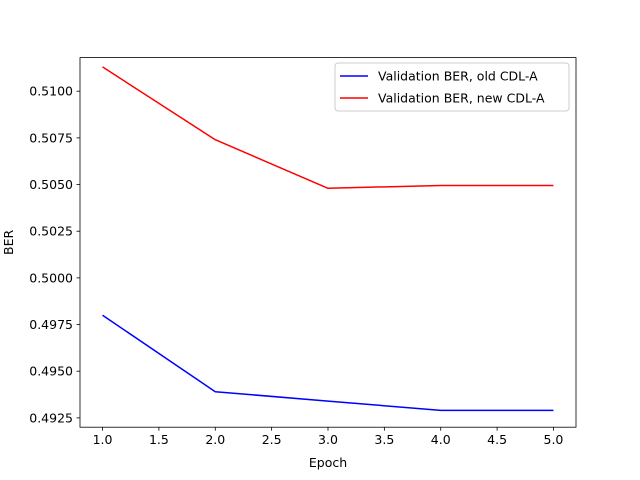 This screenshot has width=640, height=480. Describe the element at coordinates (328, 439) in the screenshot. I see `x-tick-label: 3.0` at that location.